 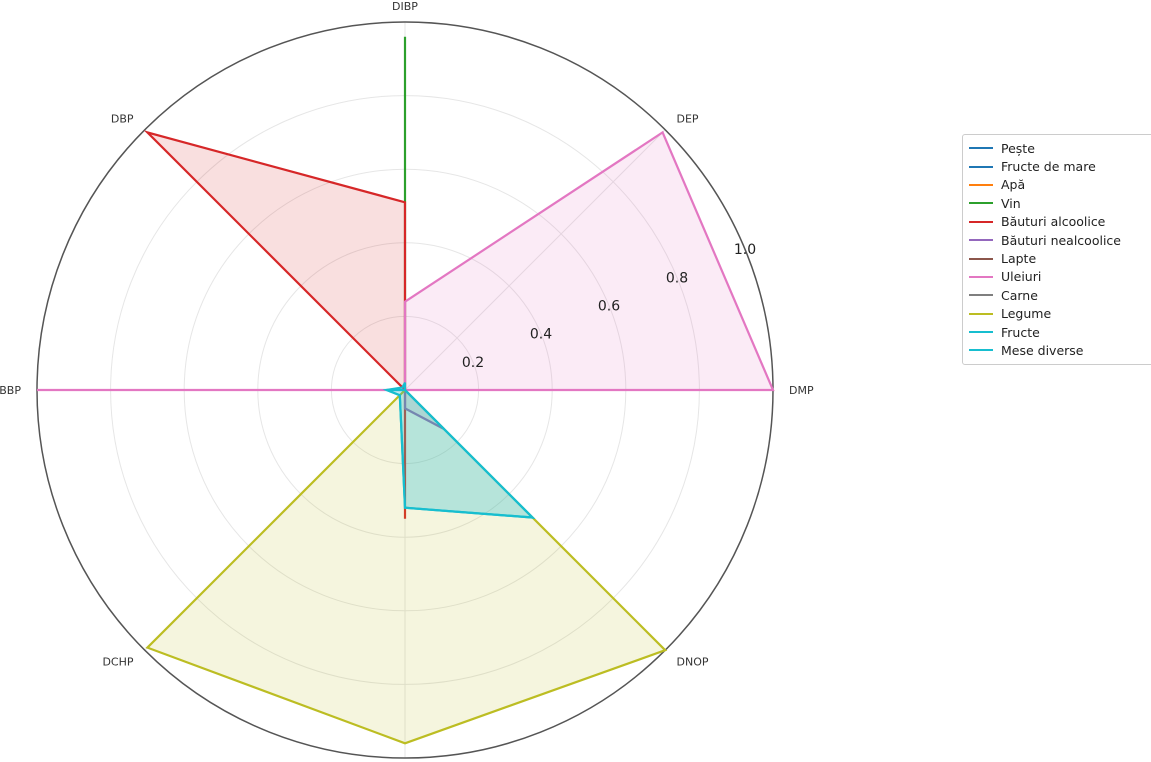 What do you see at coordinates (122, 119) in the screenshot?
I see `axis-label-dbp: DBP` at bounding box center [122, 119].